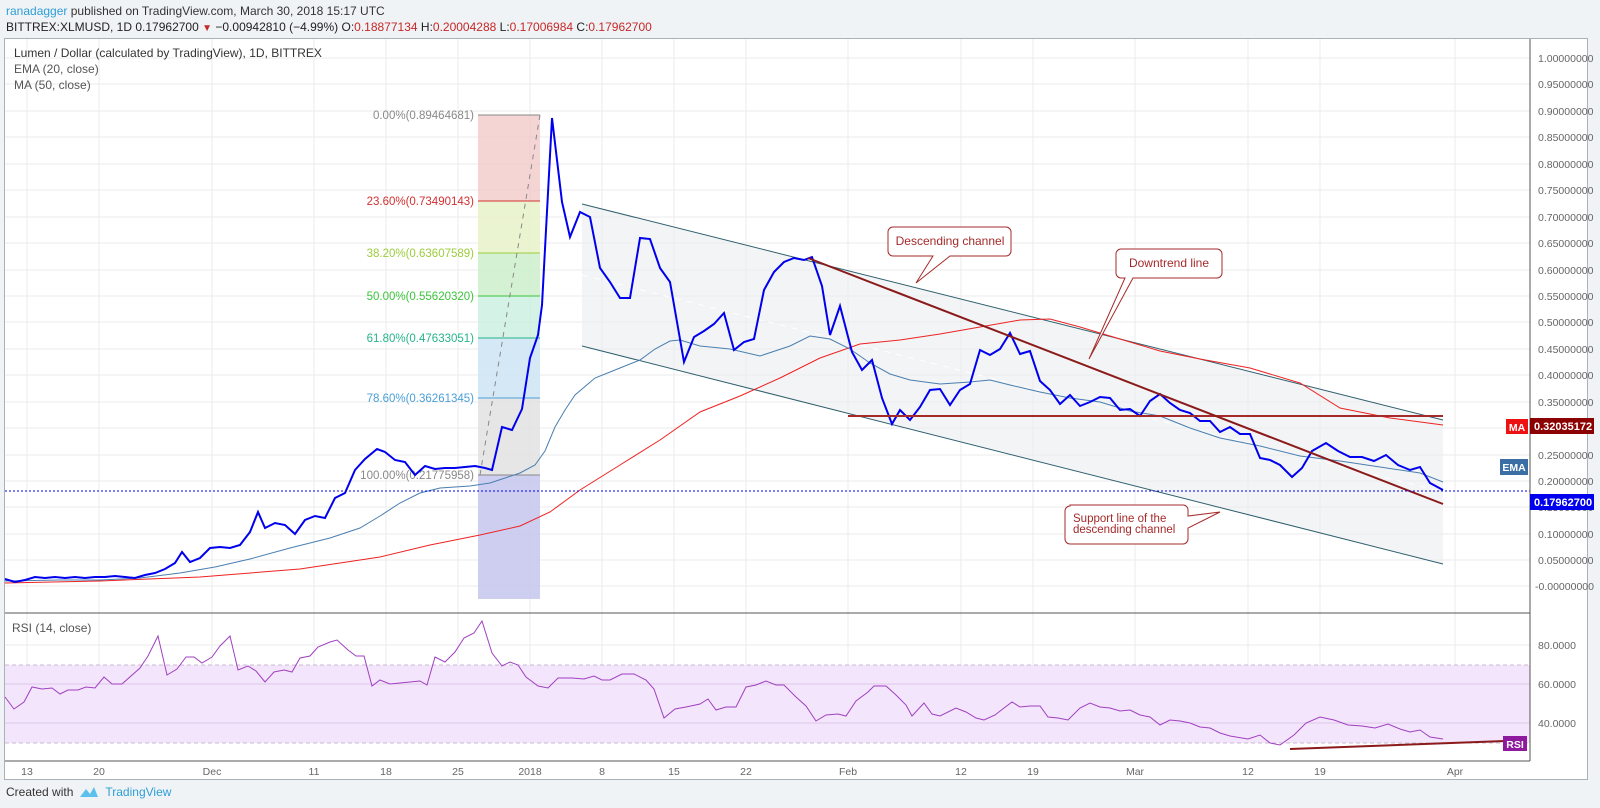  I want to click on high-label: H:, so click(426, 27).